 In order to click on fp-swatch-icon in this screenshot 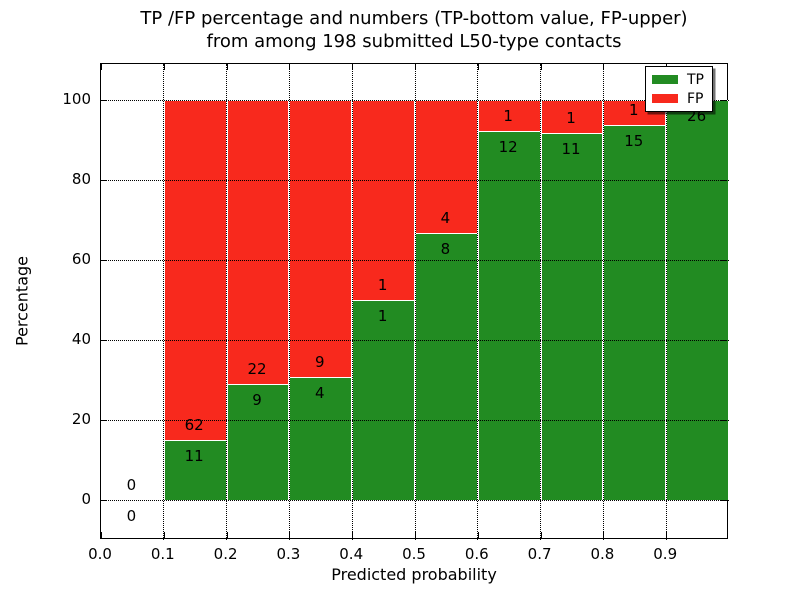, I will do `click(665, 98)`.